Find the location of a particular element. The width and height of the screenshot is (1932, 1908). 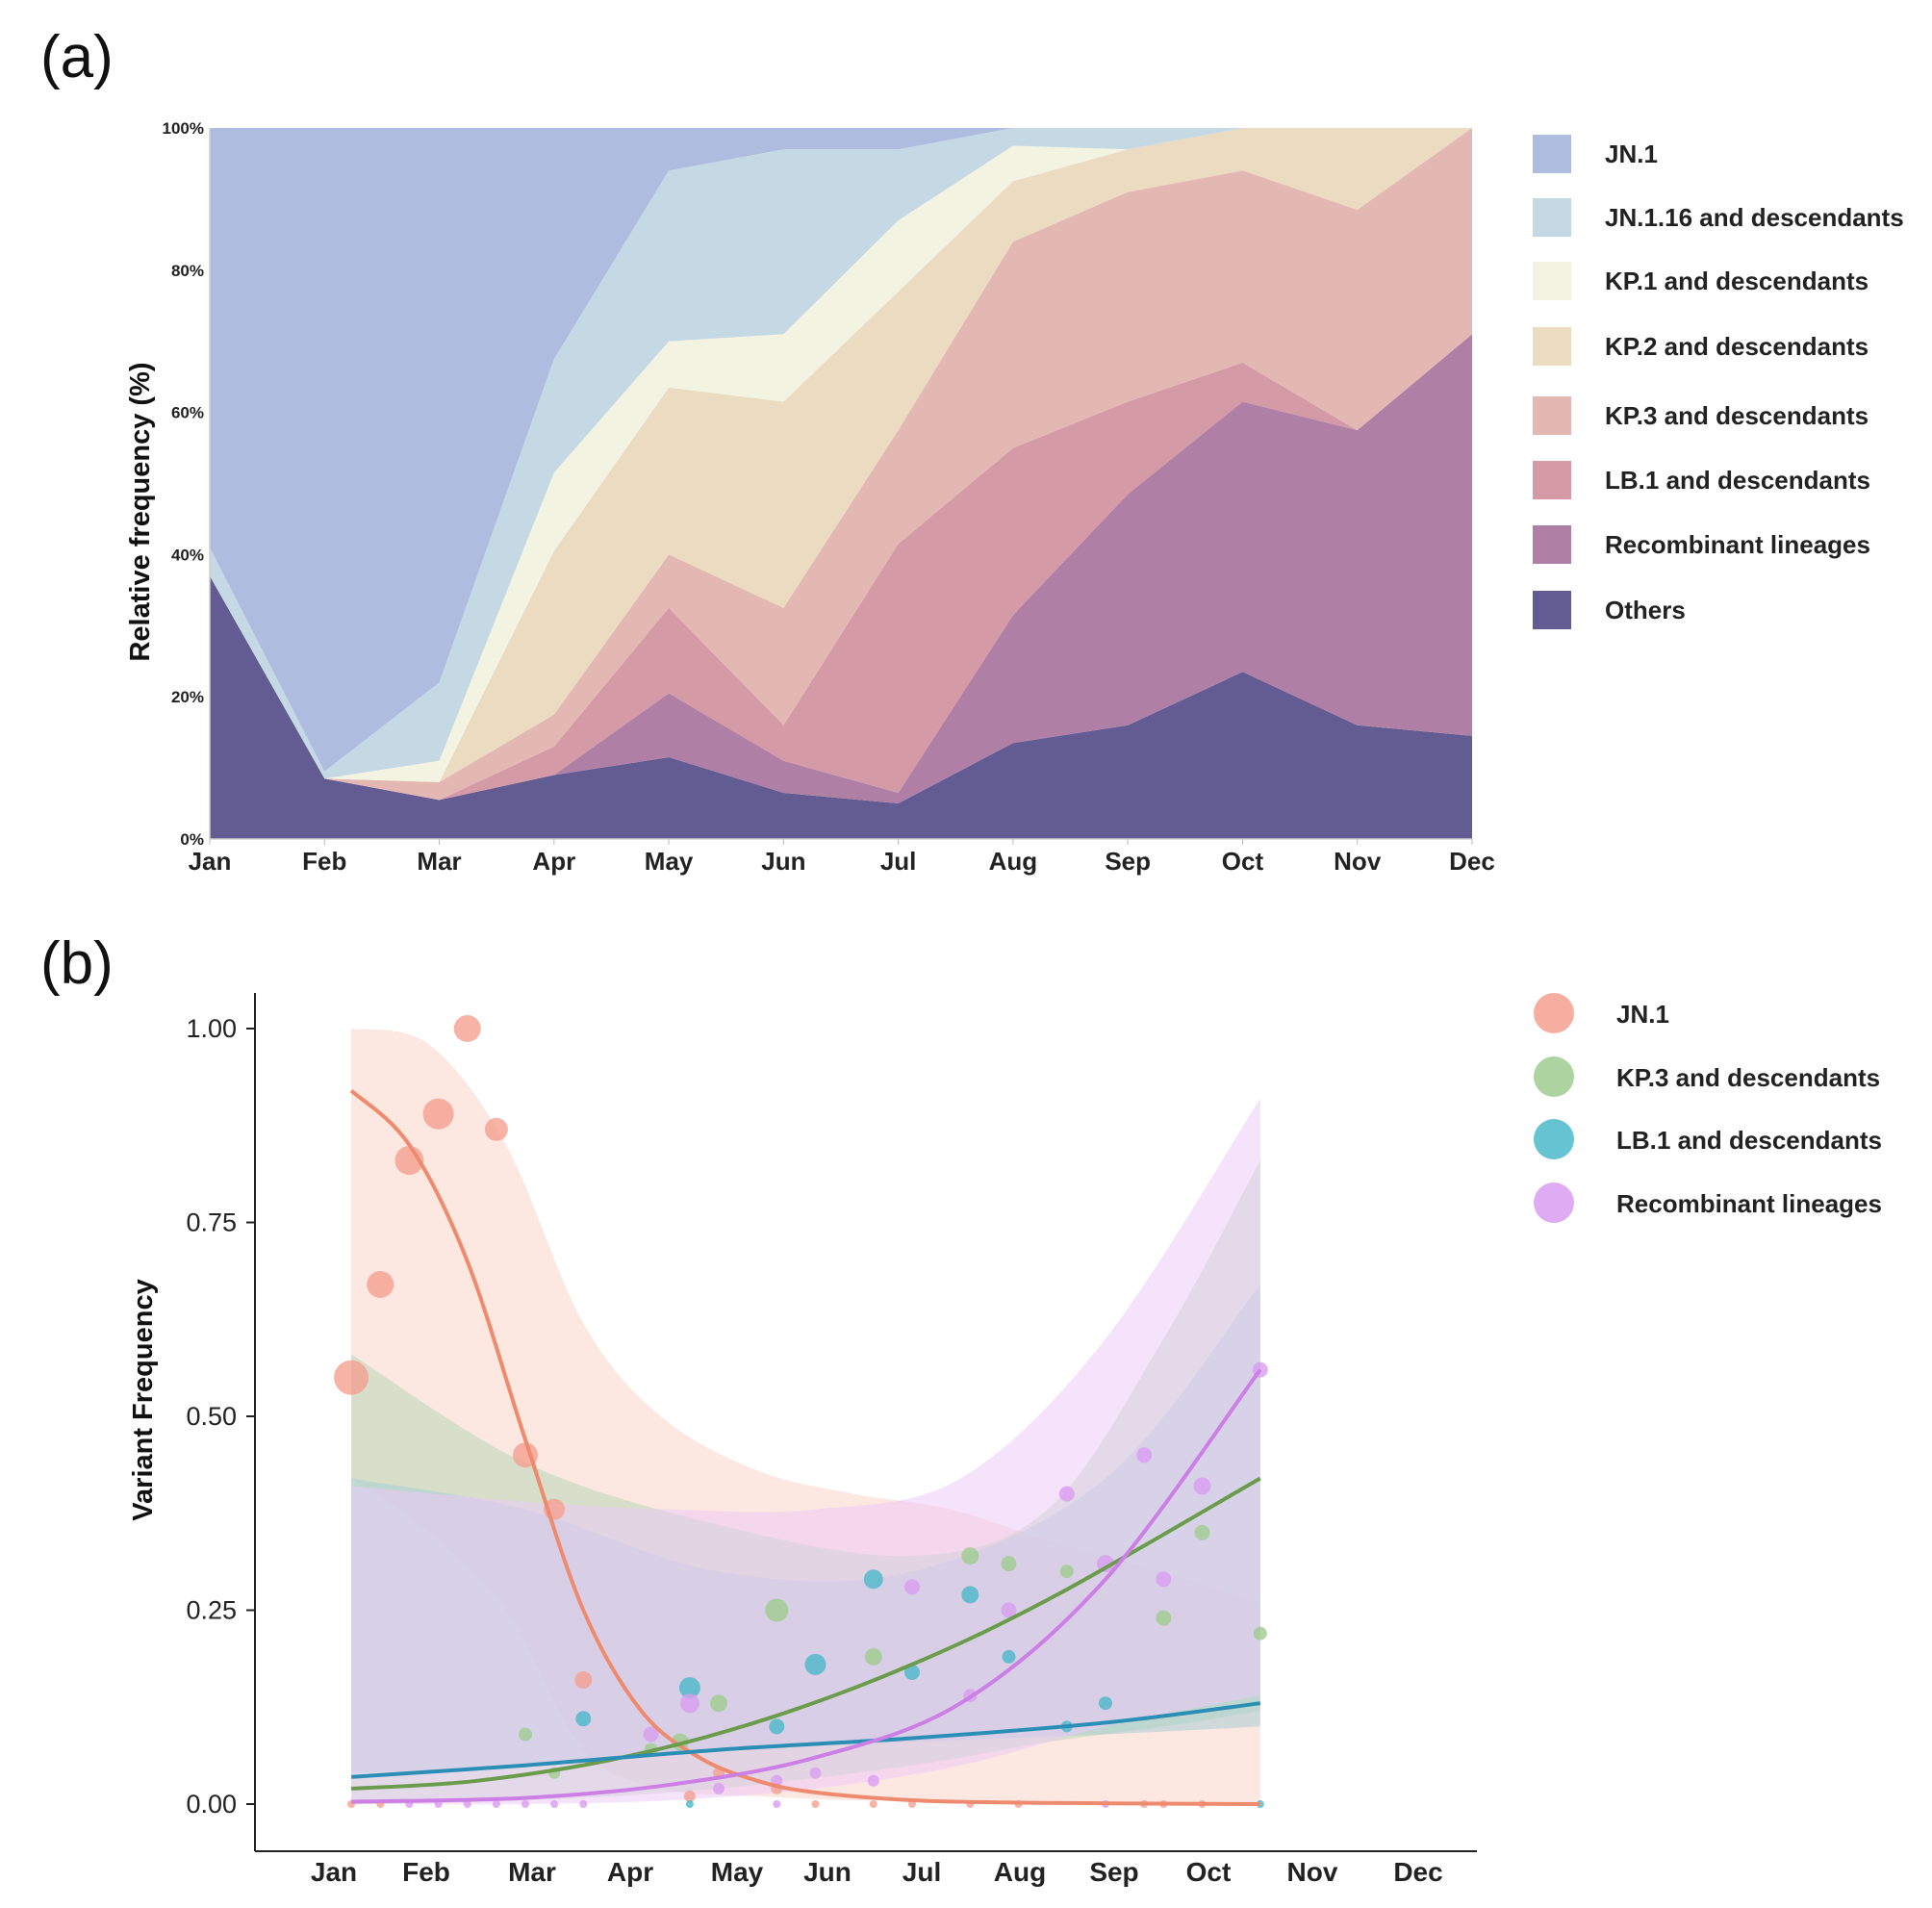

panel-a-y-tick-4: 80% is located at coordinates (187, 271).